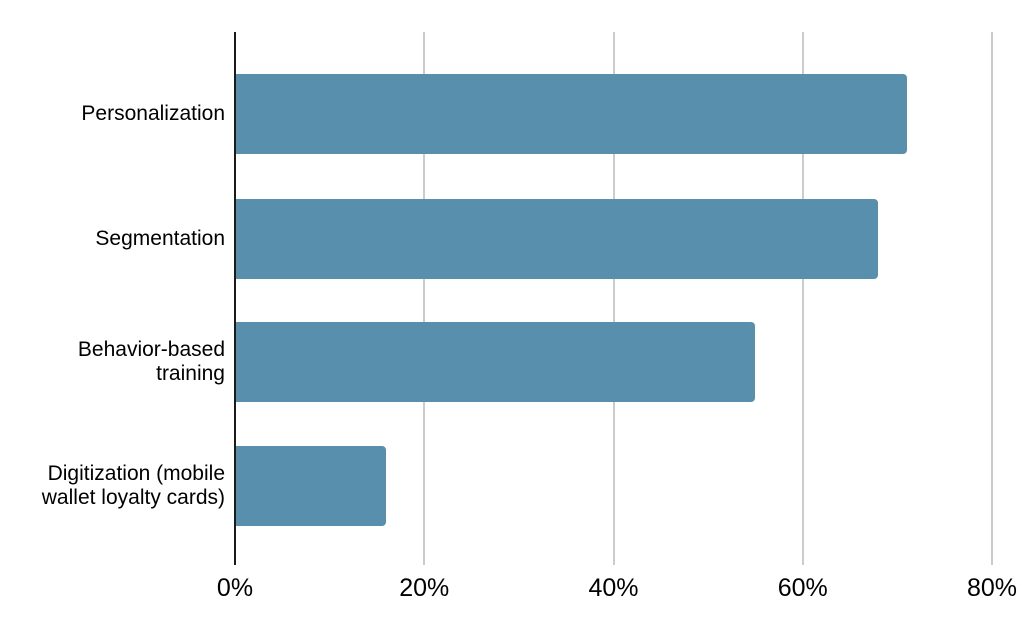  Describe the element at coordinates (802, 588) in the screenshot. I see `x-tick-60: 60%` at that location.